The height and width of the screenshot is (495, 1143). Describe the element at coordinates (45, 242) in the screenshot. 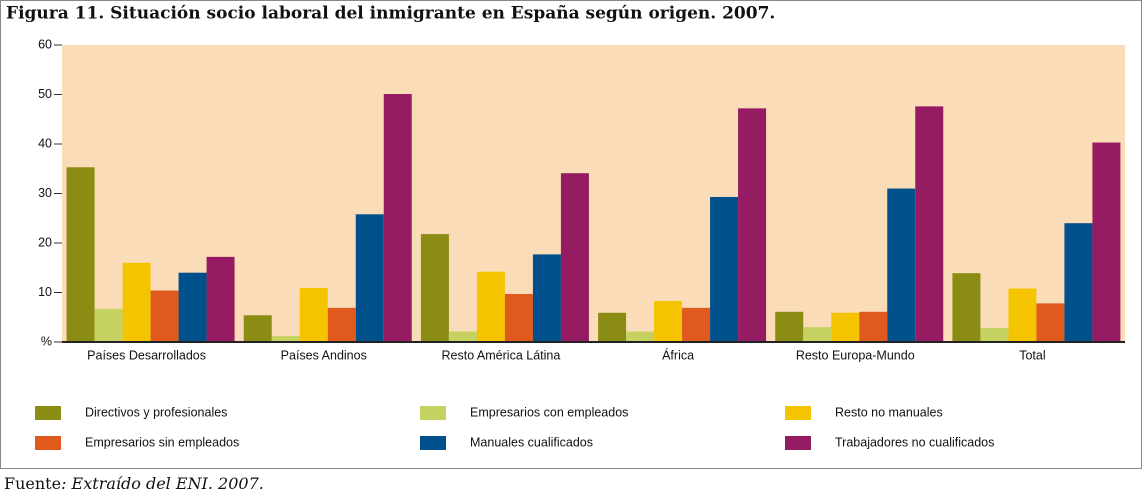

I see `y-tick-label: 20` at that location.